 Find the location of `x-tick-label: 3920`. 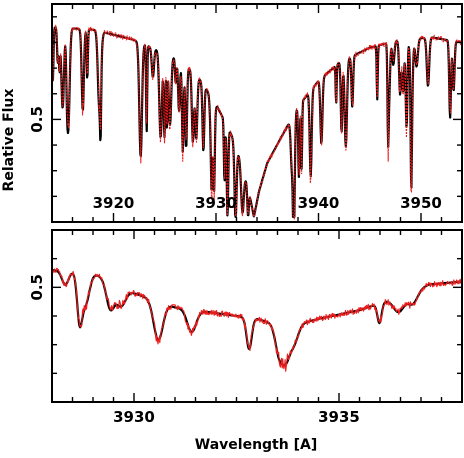

x-tick-label: 3920 is located at coordinates (114, 203).